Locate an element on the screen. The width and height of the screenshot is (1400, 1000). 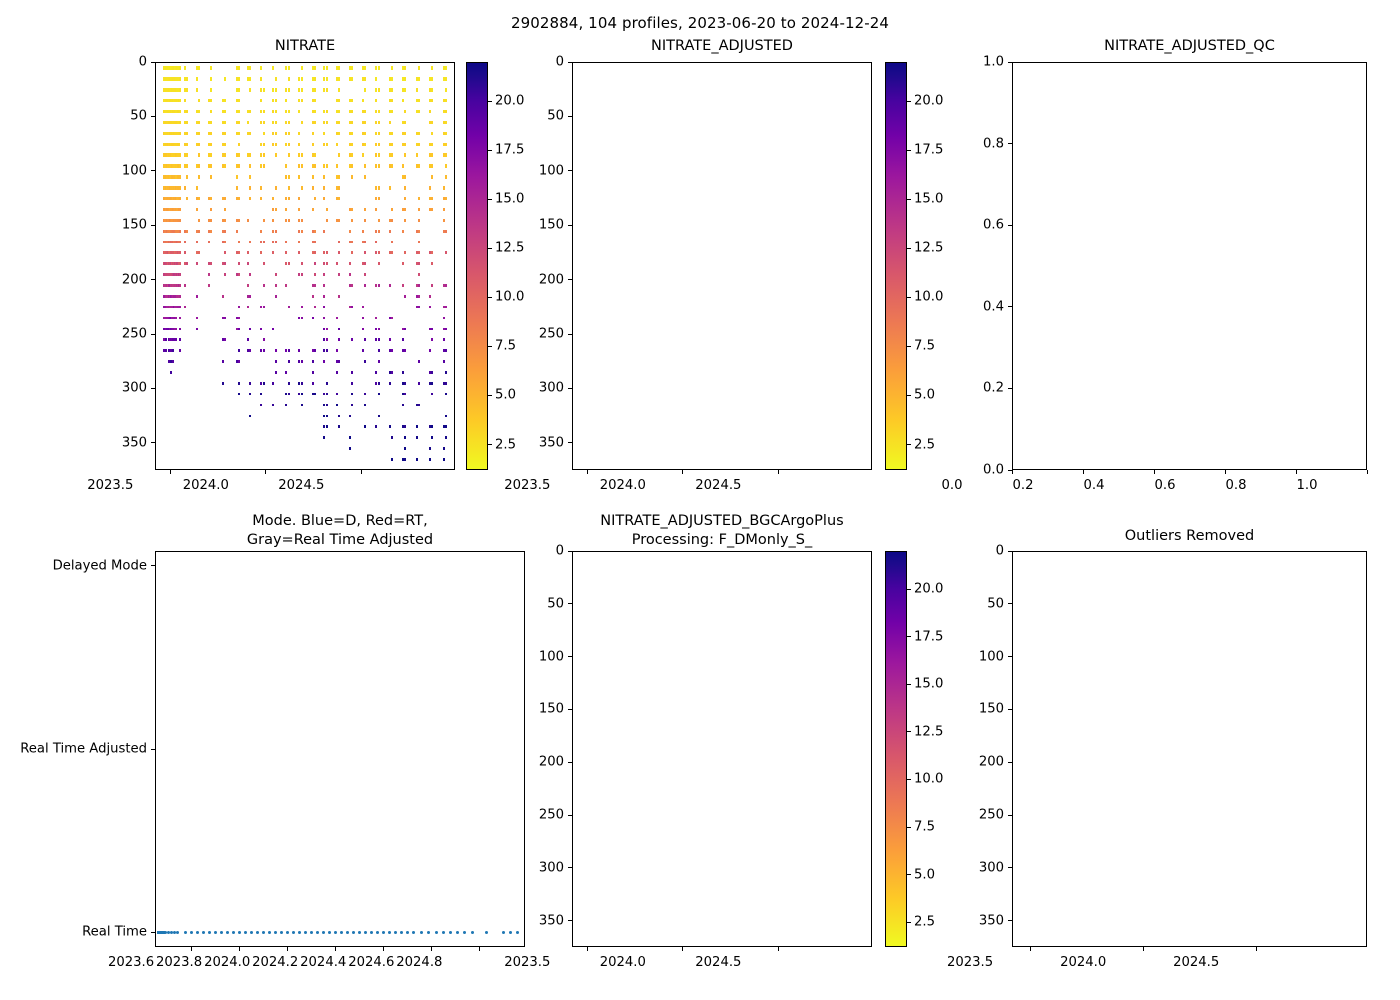
axes-nitrate-adjusted-qc is located at coordinates (1189, 266).